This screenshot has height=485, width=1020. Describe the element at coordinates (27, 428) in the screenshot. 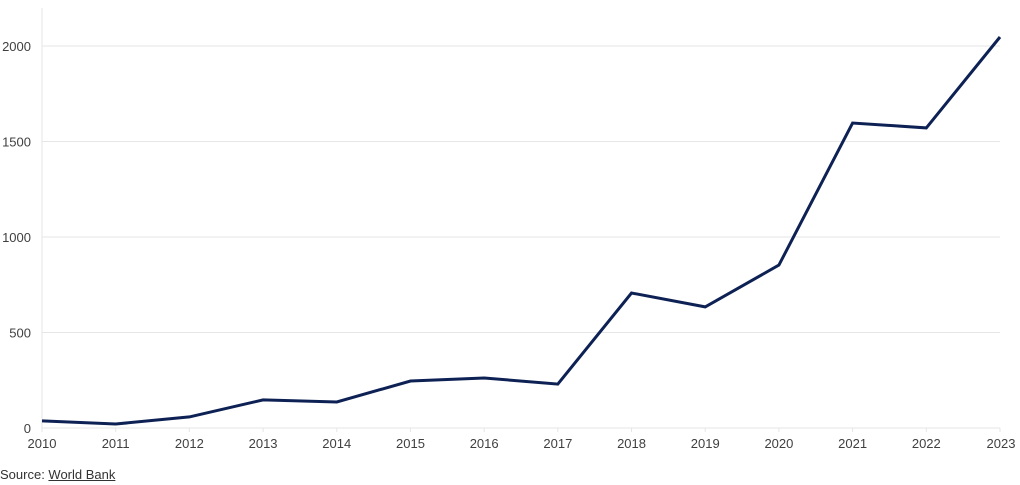

I see `y-tick-label: 0` at that location.